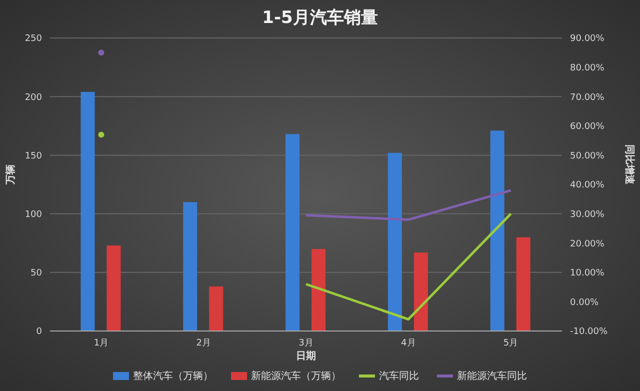  I want to click on legend-label: 新能源汽车（万辆）, so click(296, 376).